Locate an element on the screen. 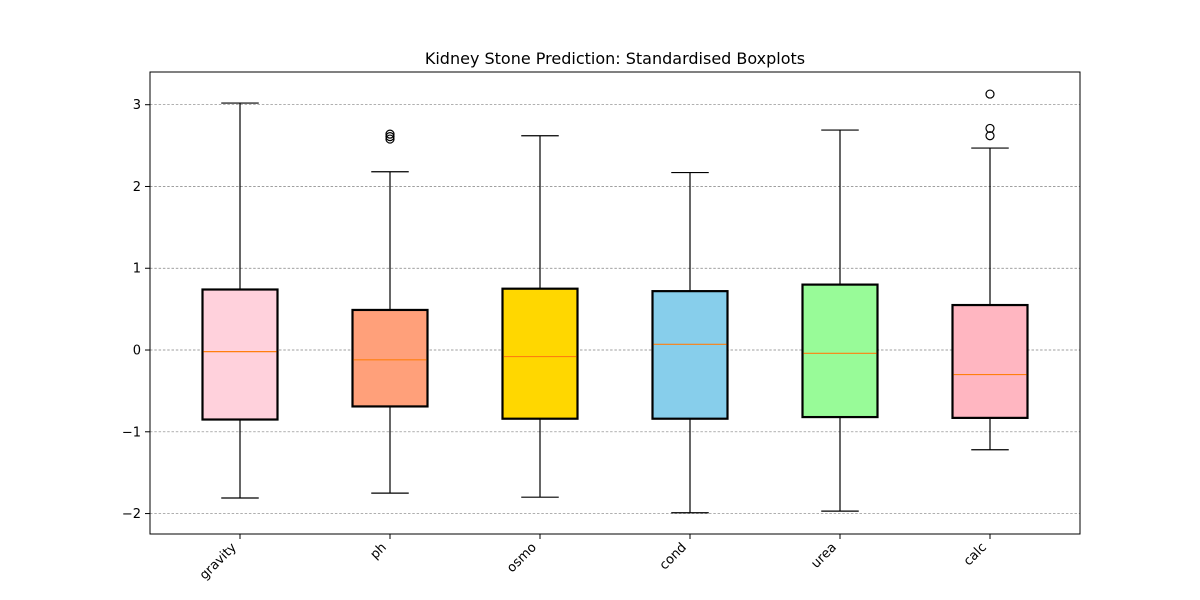 This screenshot has height=600, width=1200. box-urea is located at coordinates (840, 320).